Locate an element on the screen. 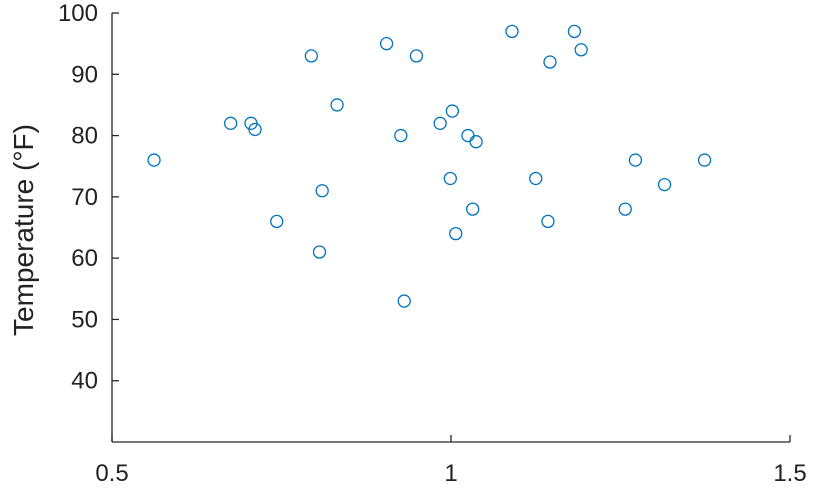 The image size is (815, 490). x-tick-label: 0.5 is located at coordinates (111, 473).